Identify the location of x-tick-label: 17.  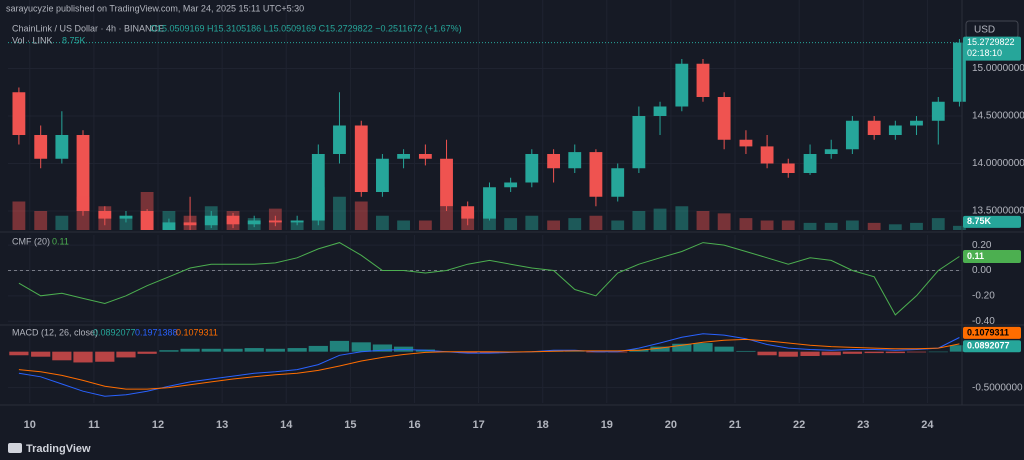
(478, 425).